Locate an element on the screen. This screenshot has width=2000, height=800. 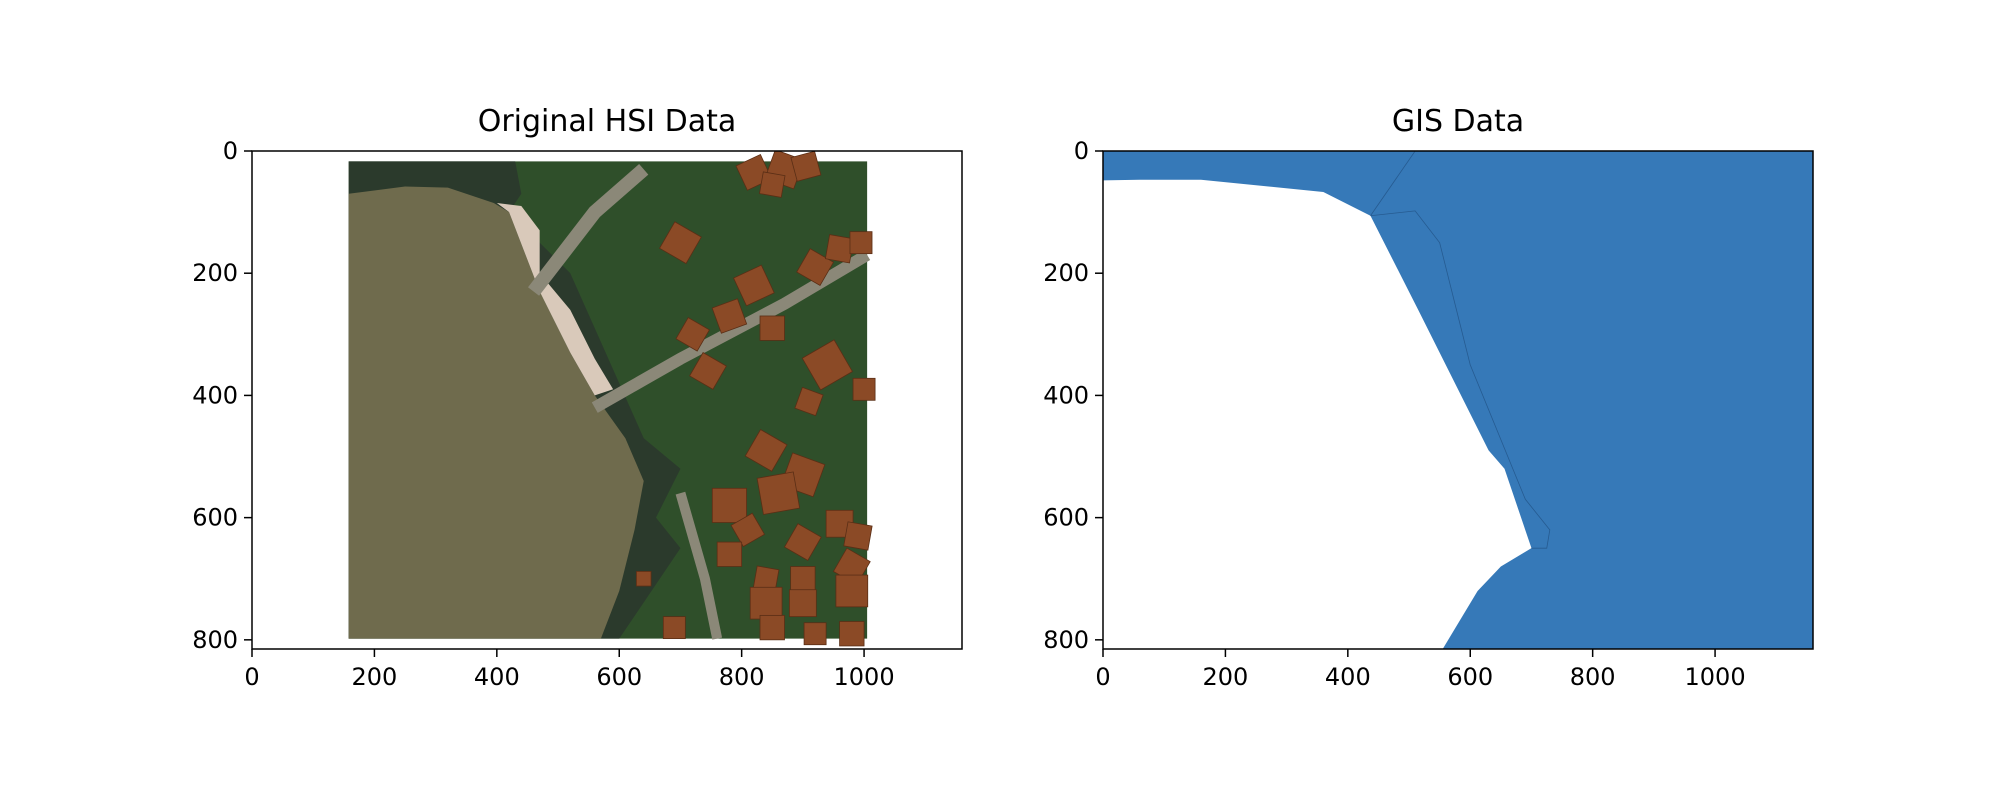
hsi-title: Original HSI Data is located at coordinates (607, 121).